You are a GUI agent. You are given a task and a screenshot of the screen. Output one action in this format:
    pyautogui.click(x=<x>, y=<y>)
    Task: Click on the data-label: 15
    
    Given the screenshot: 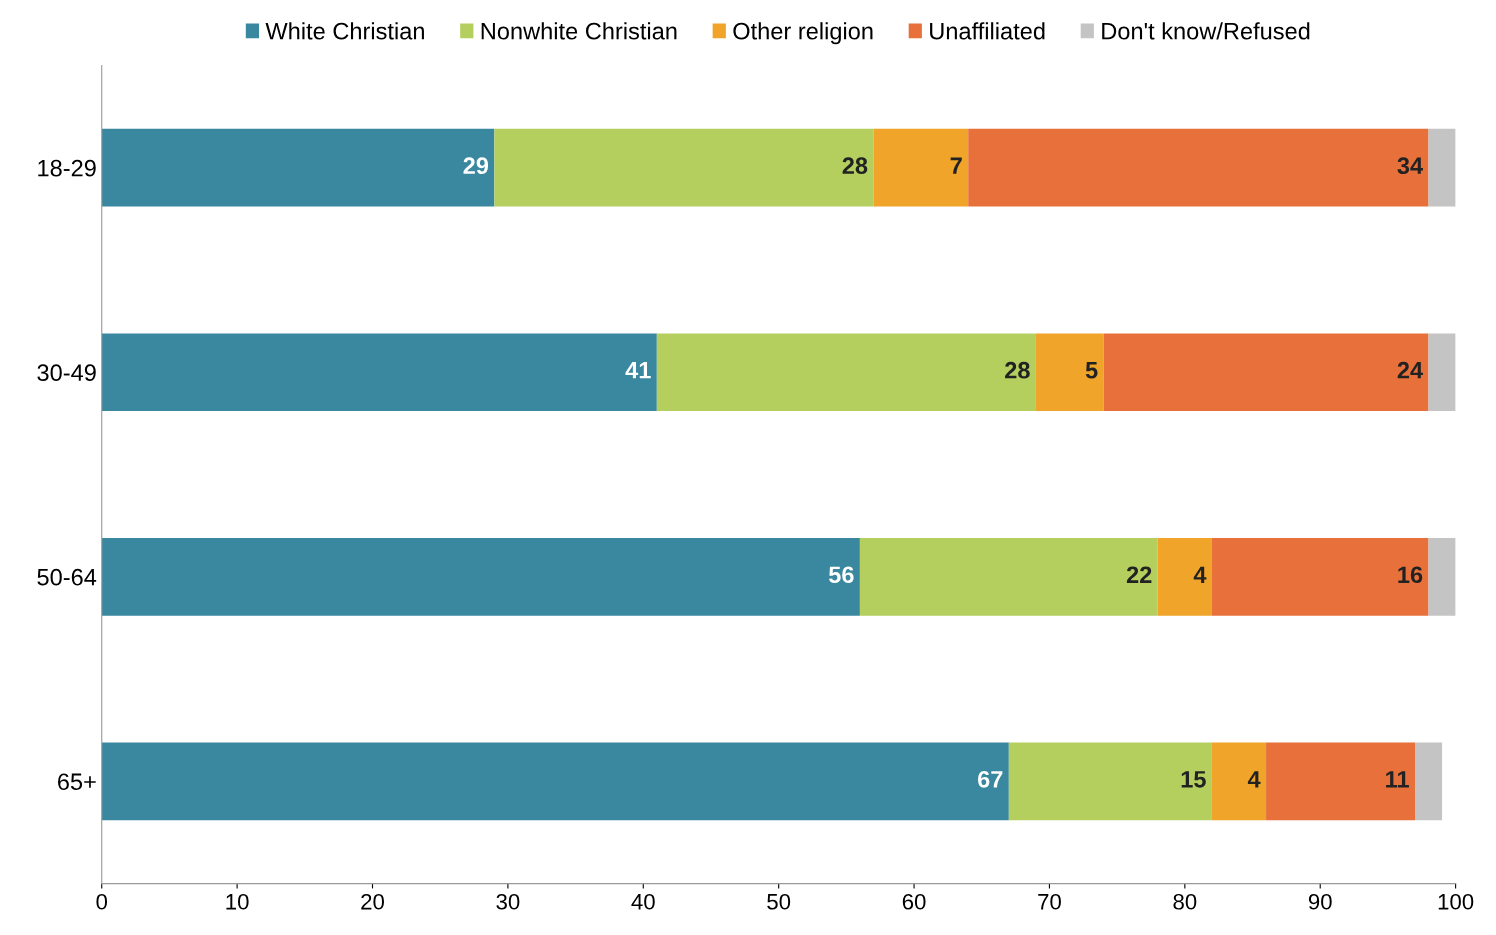 What is the action you would take?
    pyautogui.click(x=1193, y=779)
    